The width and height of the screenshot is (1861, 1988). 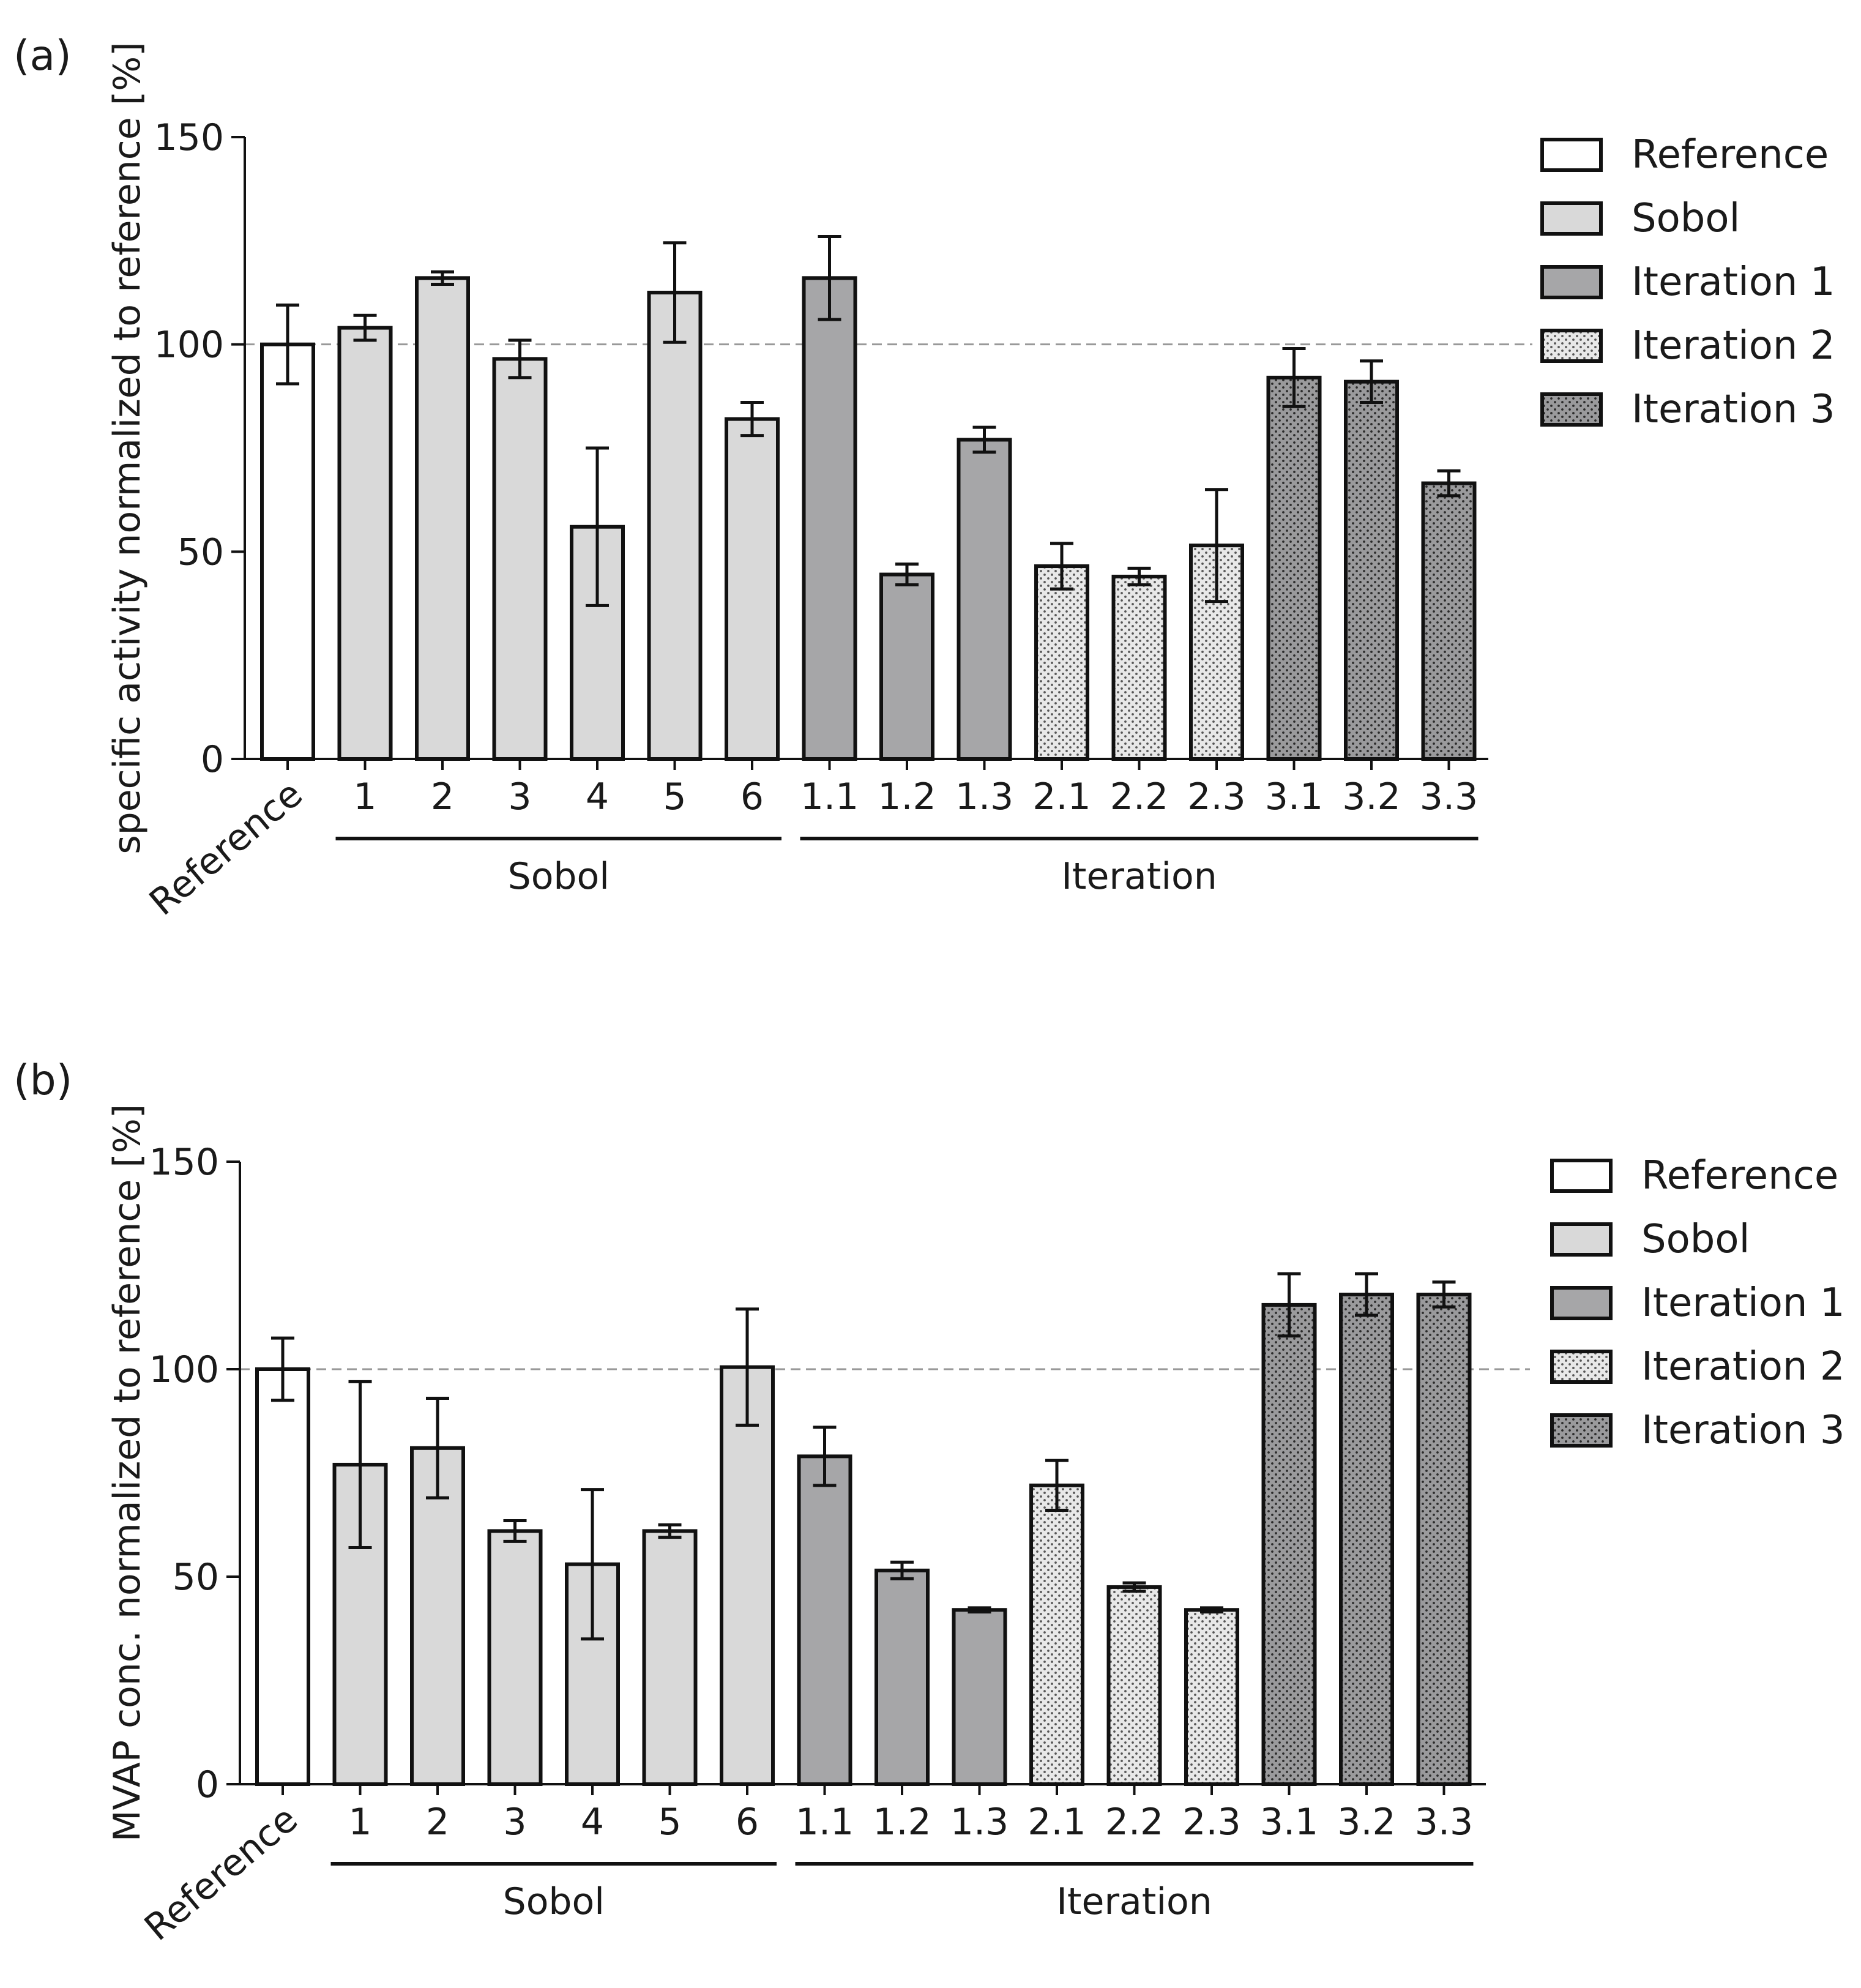 I want to click on x-tick-label-3-1: 3.1, so click(x=1289, y=1822).